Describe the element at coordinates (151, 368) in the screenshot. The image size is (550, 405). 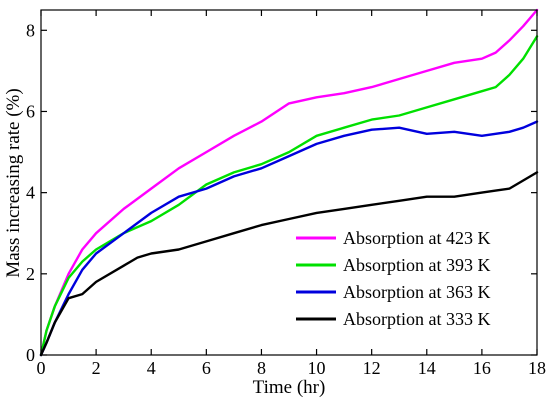
I see `x-tick-label-2: 4` at that location.